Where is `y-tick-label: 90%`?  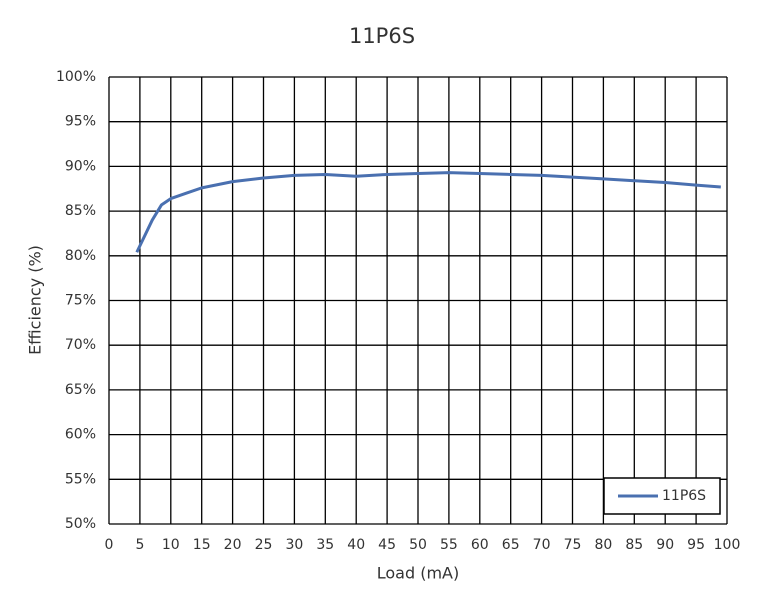
y-tick-label: 90% is located at coordinates (80, 166).